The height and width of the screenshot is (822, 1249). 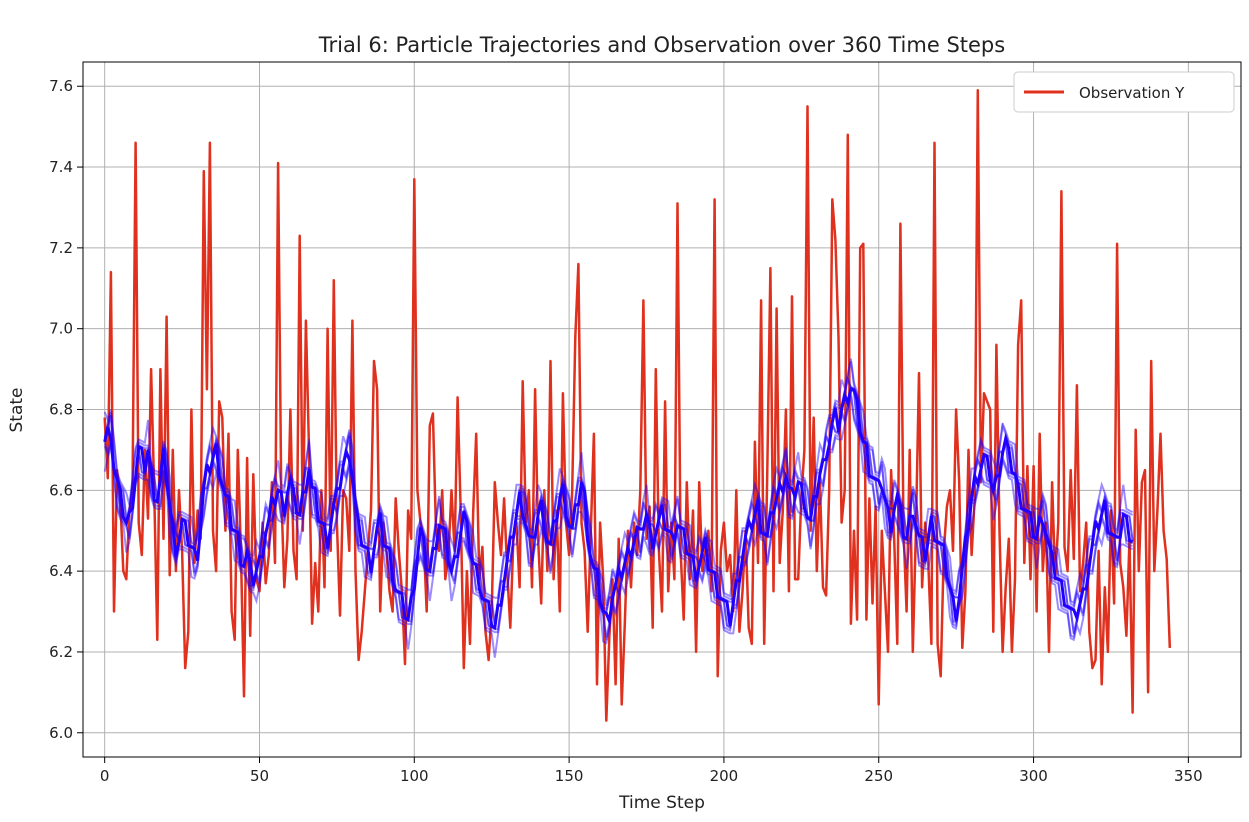 I want to click on x-tick-label: 200, so click(x=724, y=776).